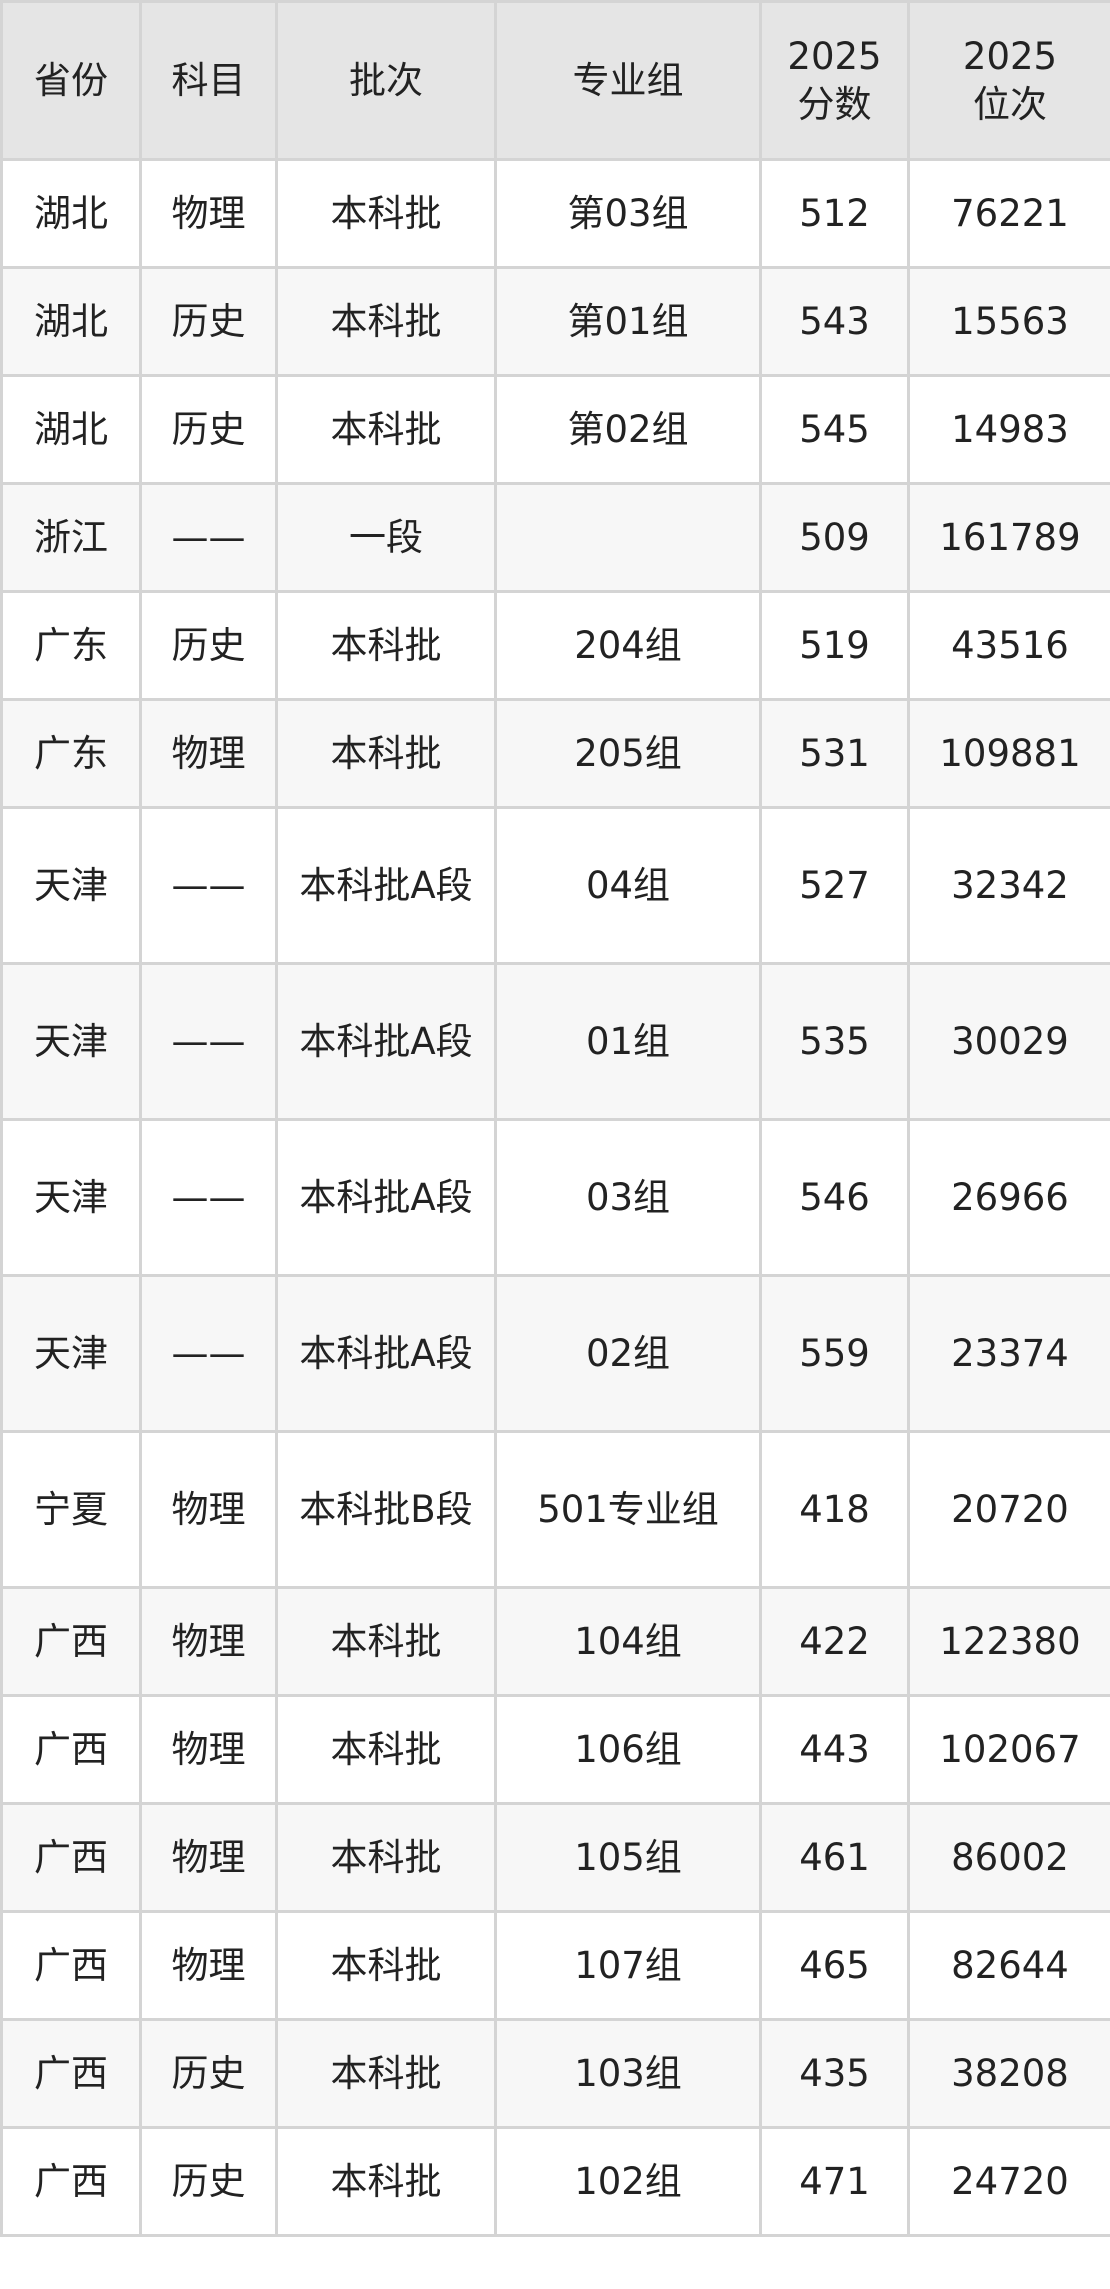 Image resolution: width=1110 pixels, height=2289 pixels. I want to click on table-row: 天津 —— 本科批A段 03组 546 26966, so click(555, 1197).